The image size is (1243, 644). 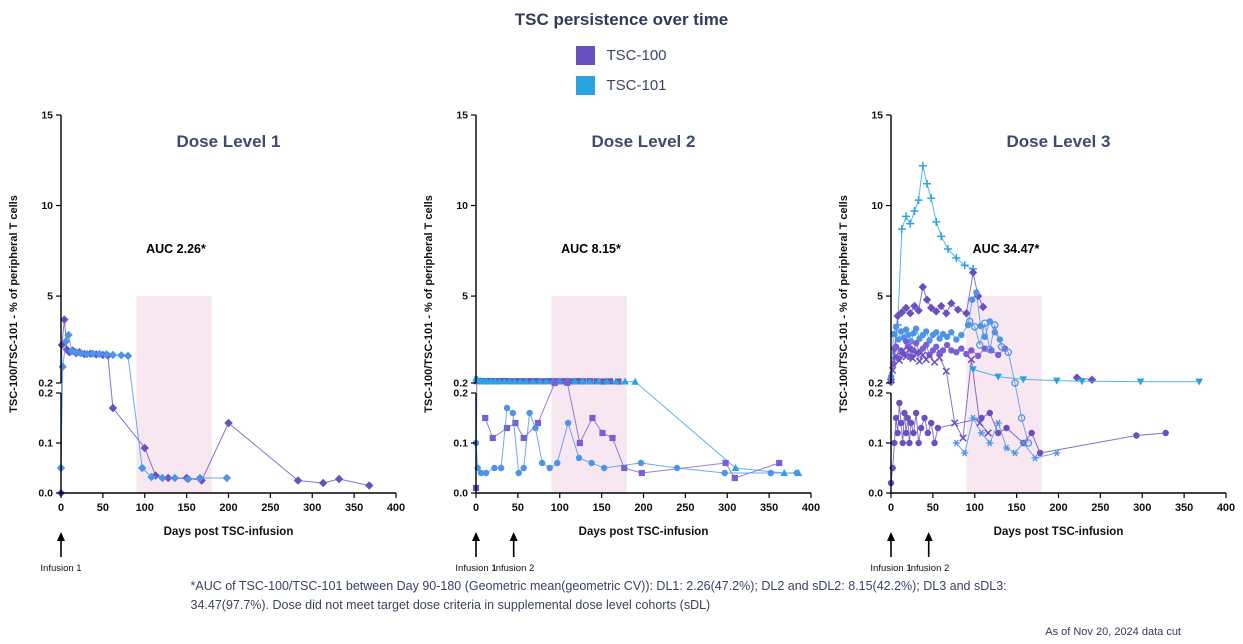 I want to click on auc-annotation: AUC 8.15*, so click(x=591, y=249).